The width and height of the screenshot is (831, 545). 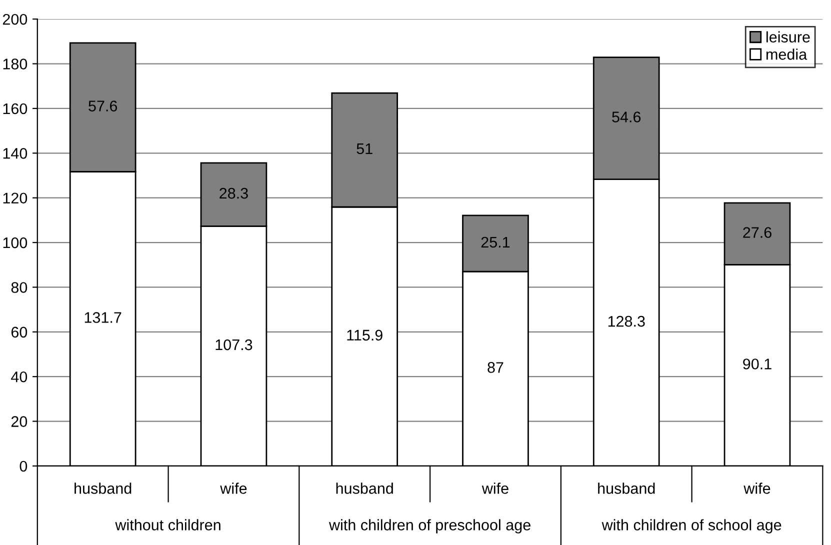 What do you see at coordinates (626, 117) in the screenshot?
I see `data-label: 54.6` at bounding box center [626, 117].